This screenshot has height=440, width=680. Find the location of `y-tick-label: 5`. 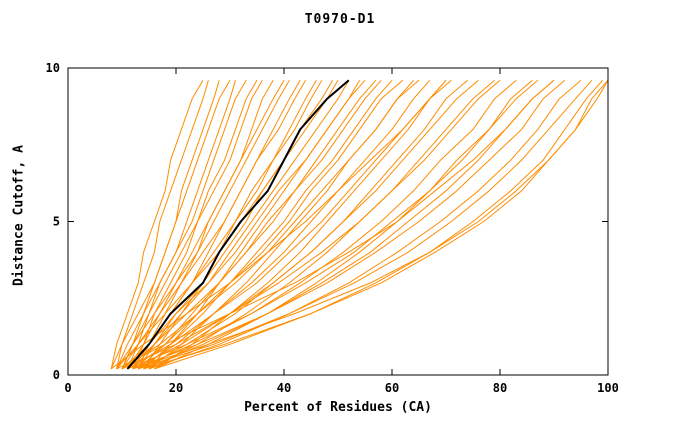

y-tick-label: 5 is located at coordinates (56, 222).